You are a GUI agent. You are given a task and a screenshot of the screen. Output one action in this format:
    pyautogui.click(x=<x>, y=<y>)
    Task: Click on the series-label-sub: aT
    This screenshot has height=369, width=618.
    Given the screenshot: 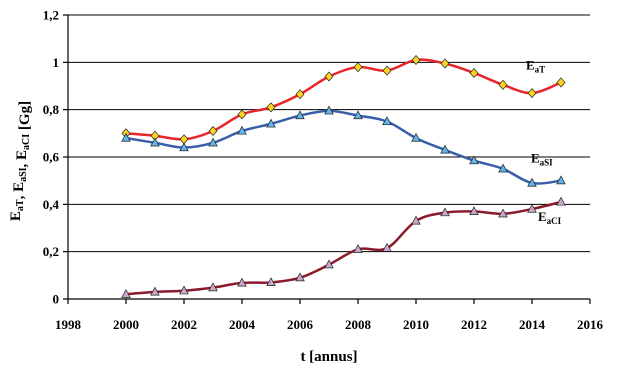 What is the action you would take?
    pyautogui.click(x=540, y=69)
    